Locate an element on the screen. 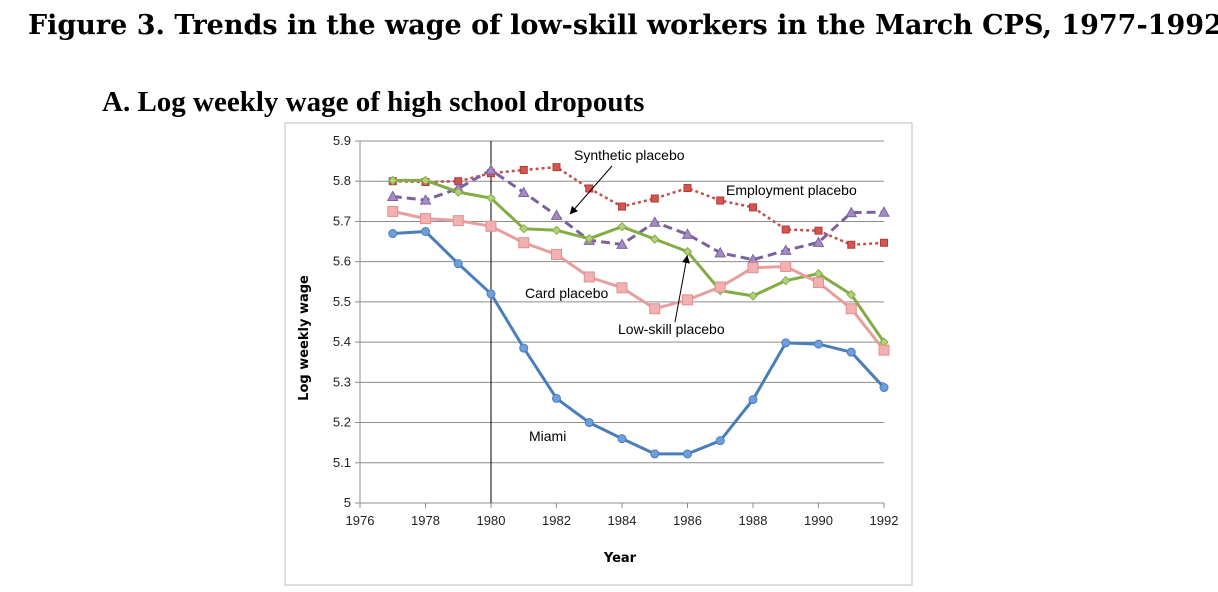  y-axis-label: Log weekly wage is located at coordinates (304, 338).